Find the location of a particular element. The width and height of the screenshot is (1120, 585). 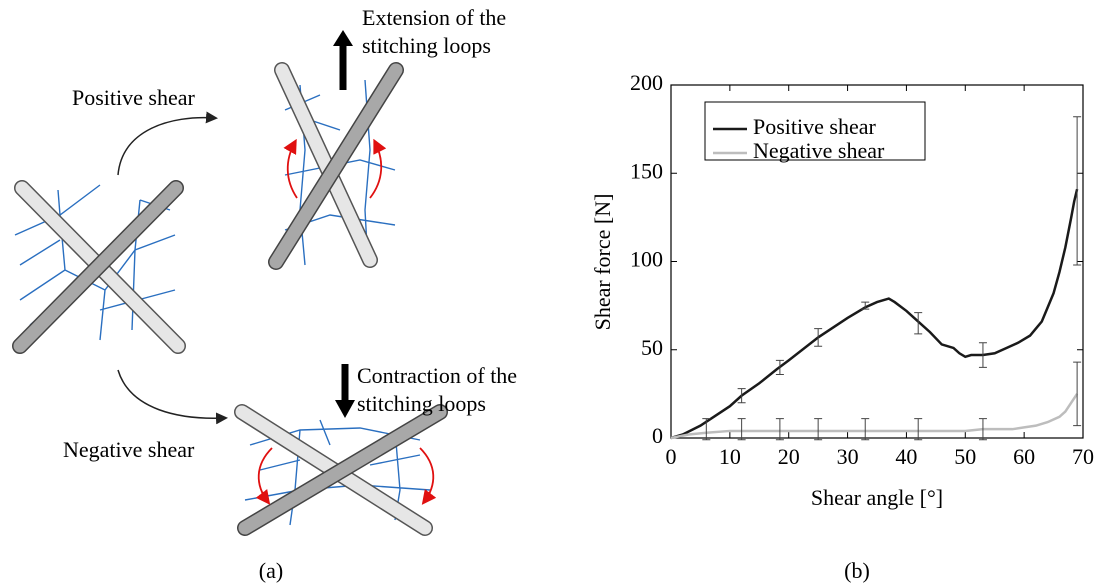

x-tick-label: 20 is located at coordinates (789, 456).